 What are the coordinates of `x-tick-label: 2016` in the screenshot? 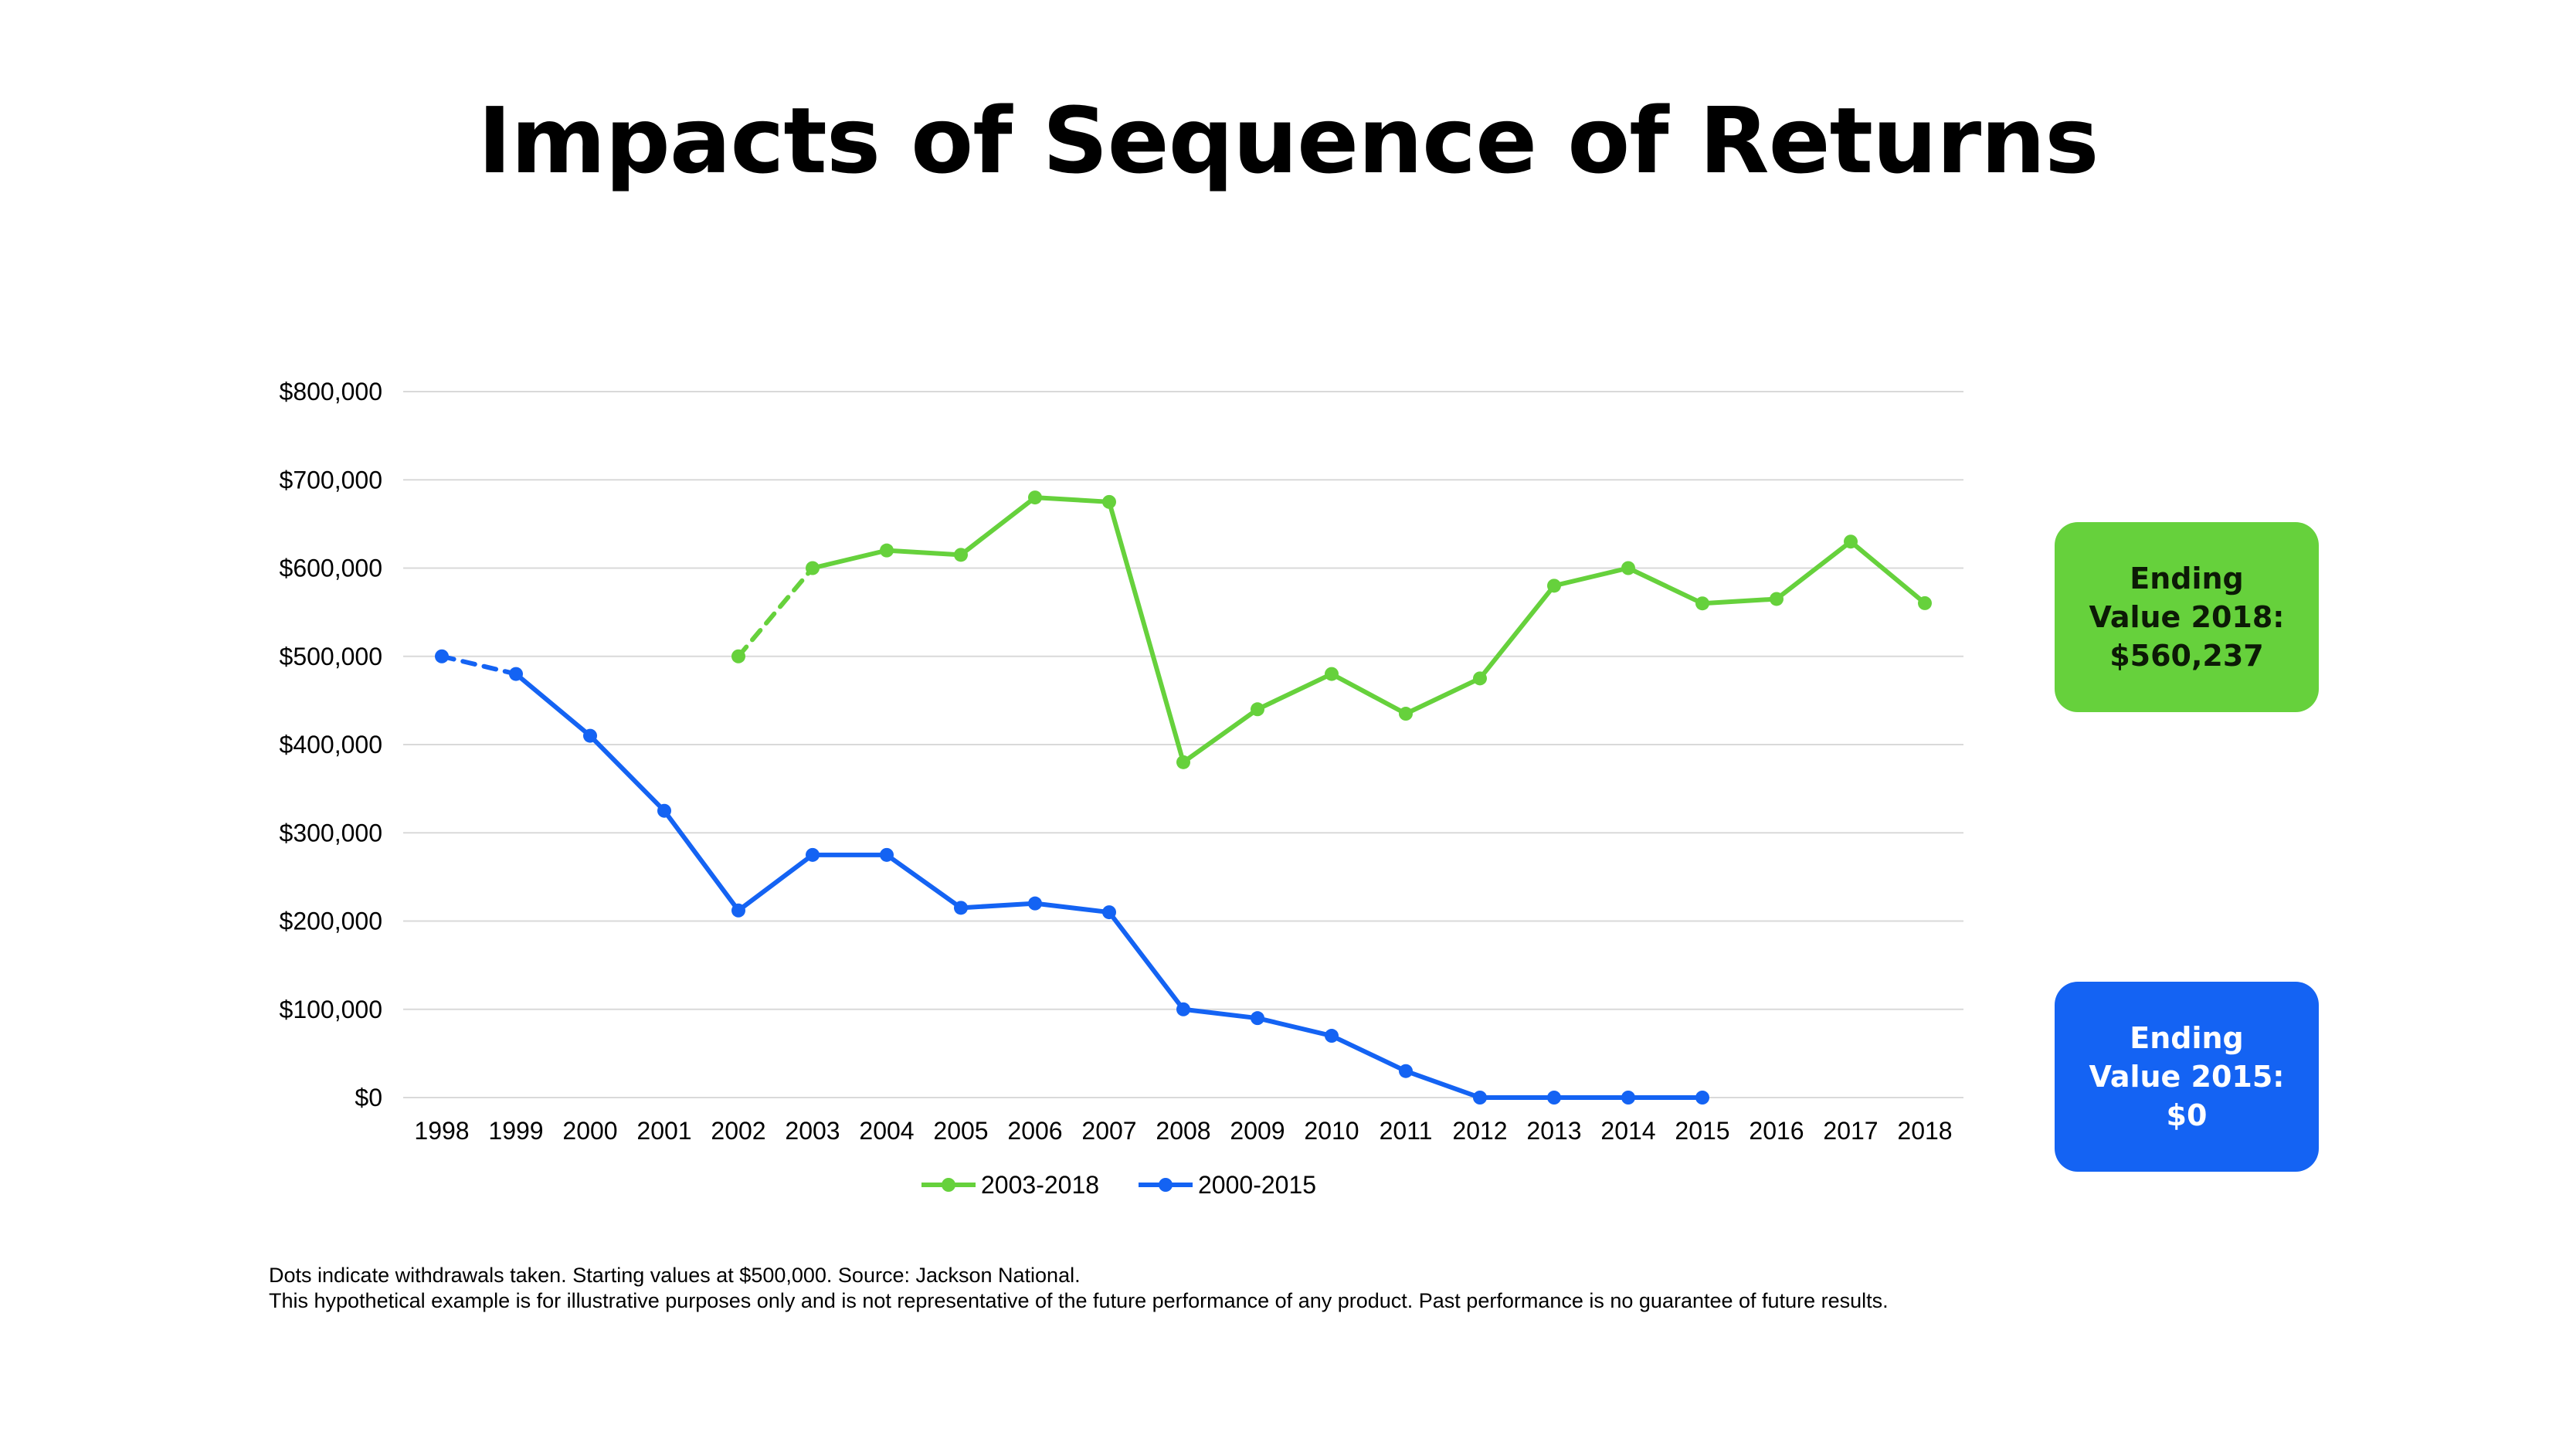 It's located at (1776, 1131).